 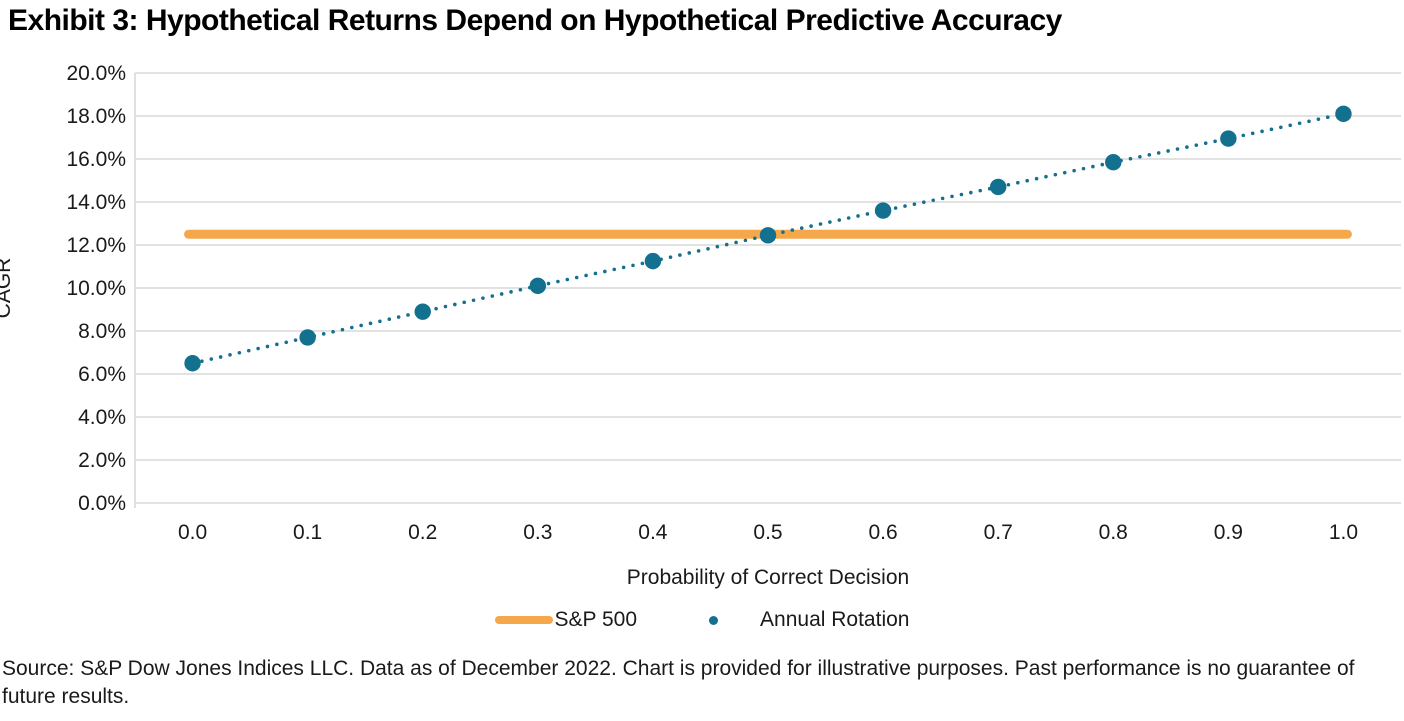 I want to click on y-tick-label: 18.0%, so click(x=96, y=116).